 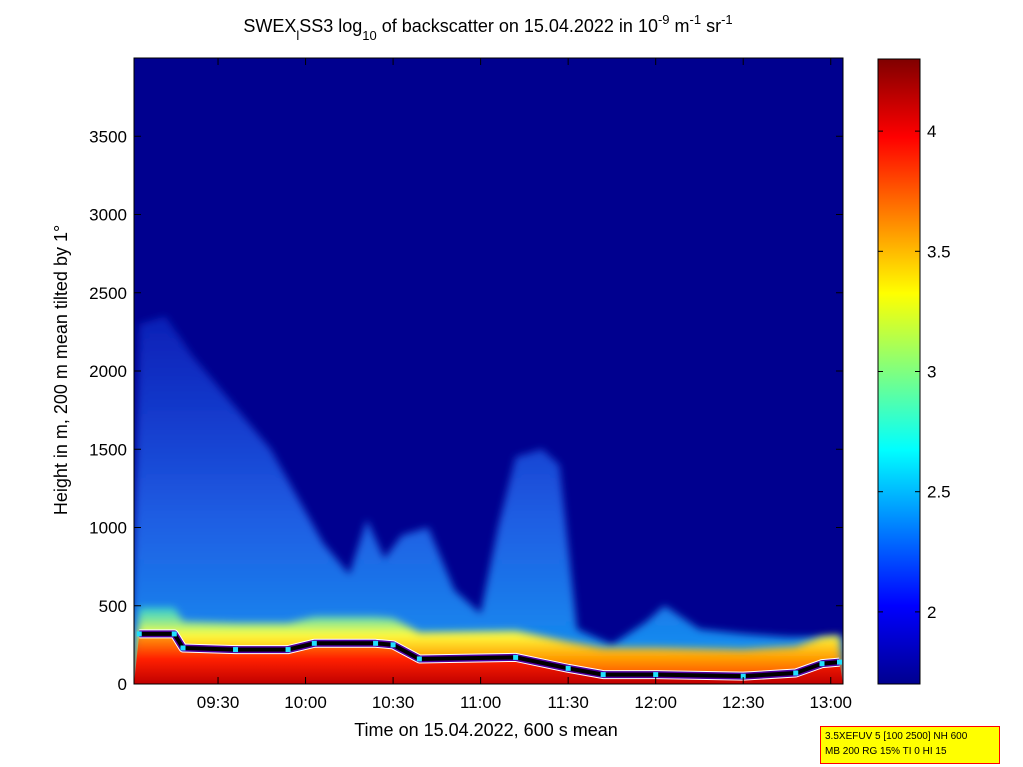 What do you see at coordinates (108, 449) in the screenshot?
I see `y-tick-label: 1500` at bounding box center [108, 449].